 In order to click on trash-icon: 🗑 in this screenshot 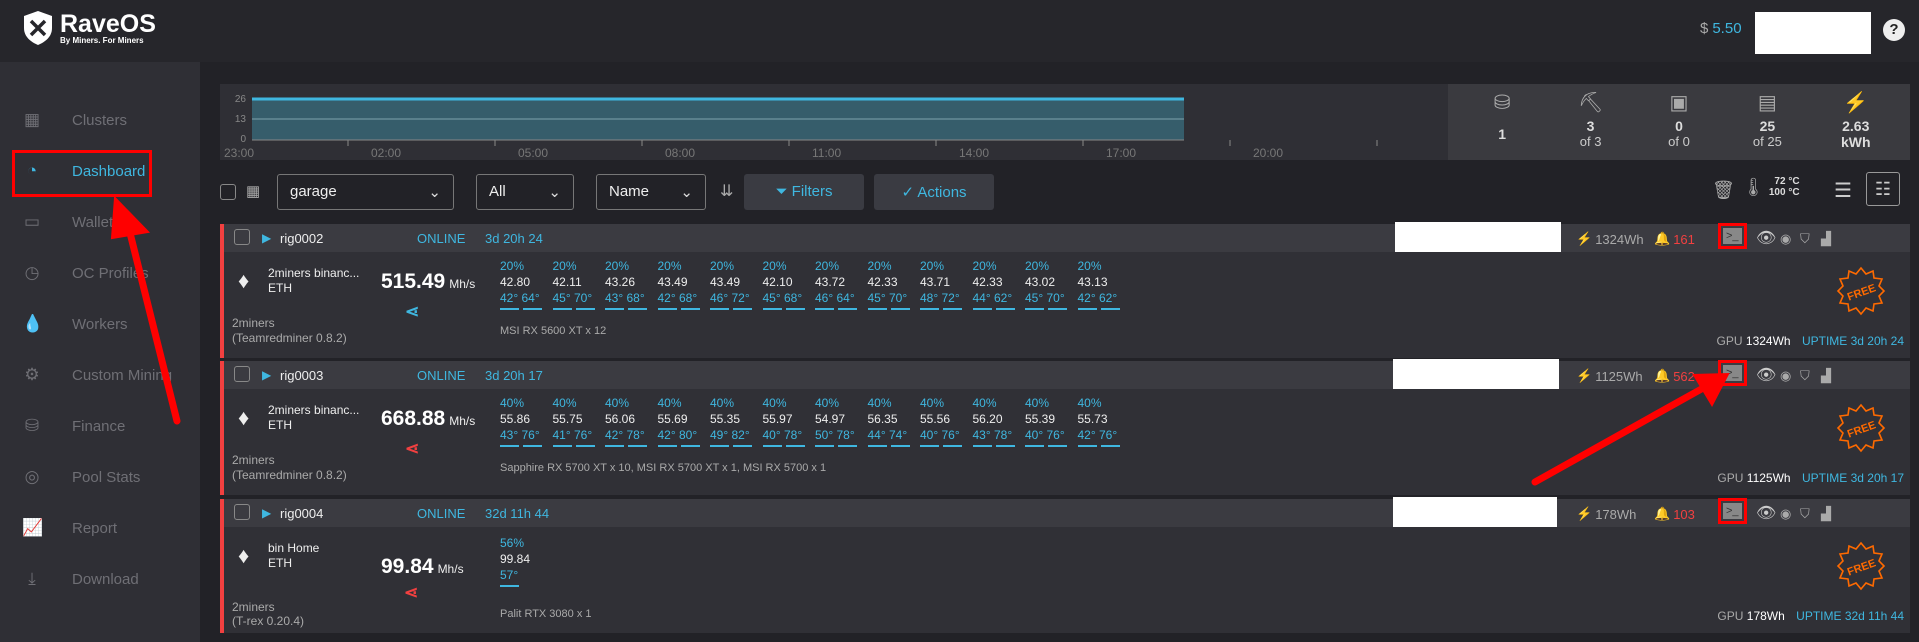, I will do `click(1723, 190)`.